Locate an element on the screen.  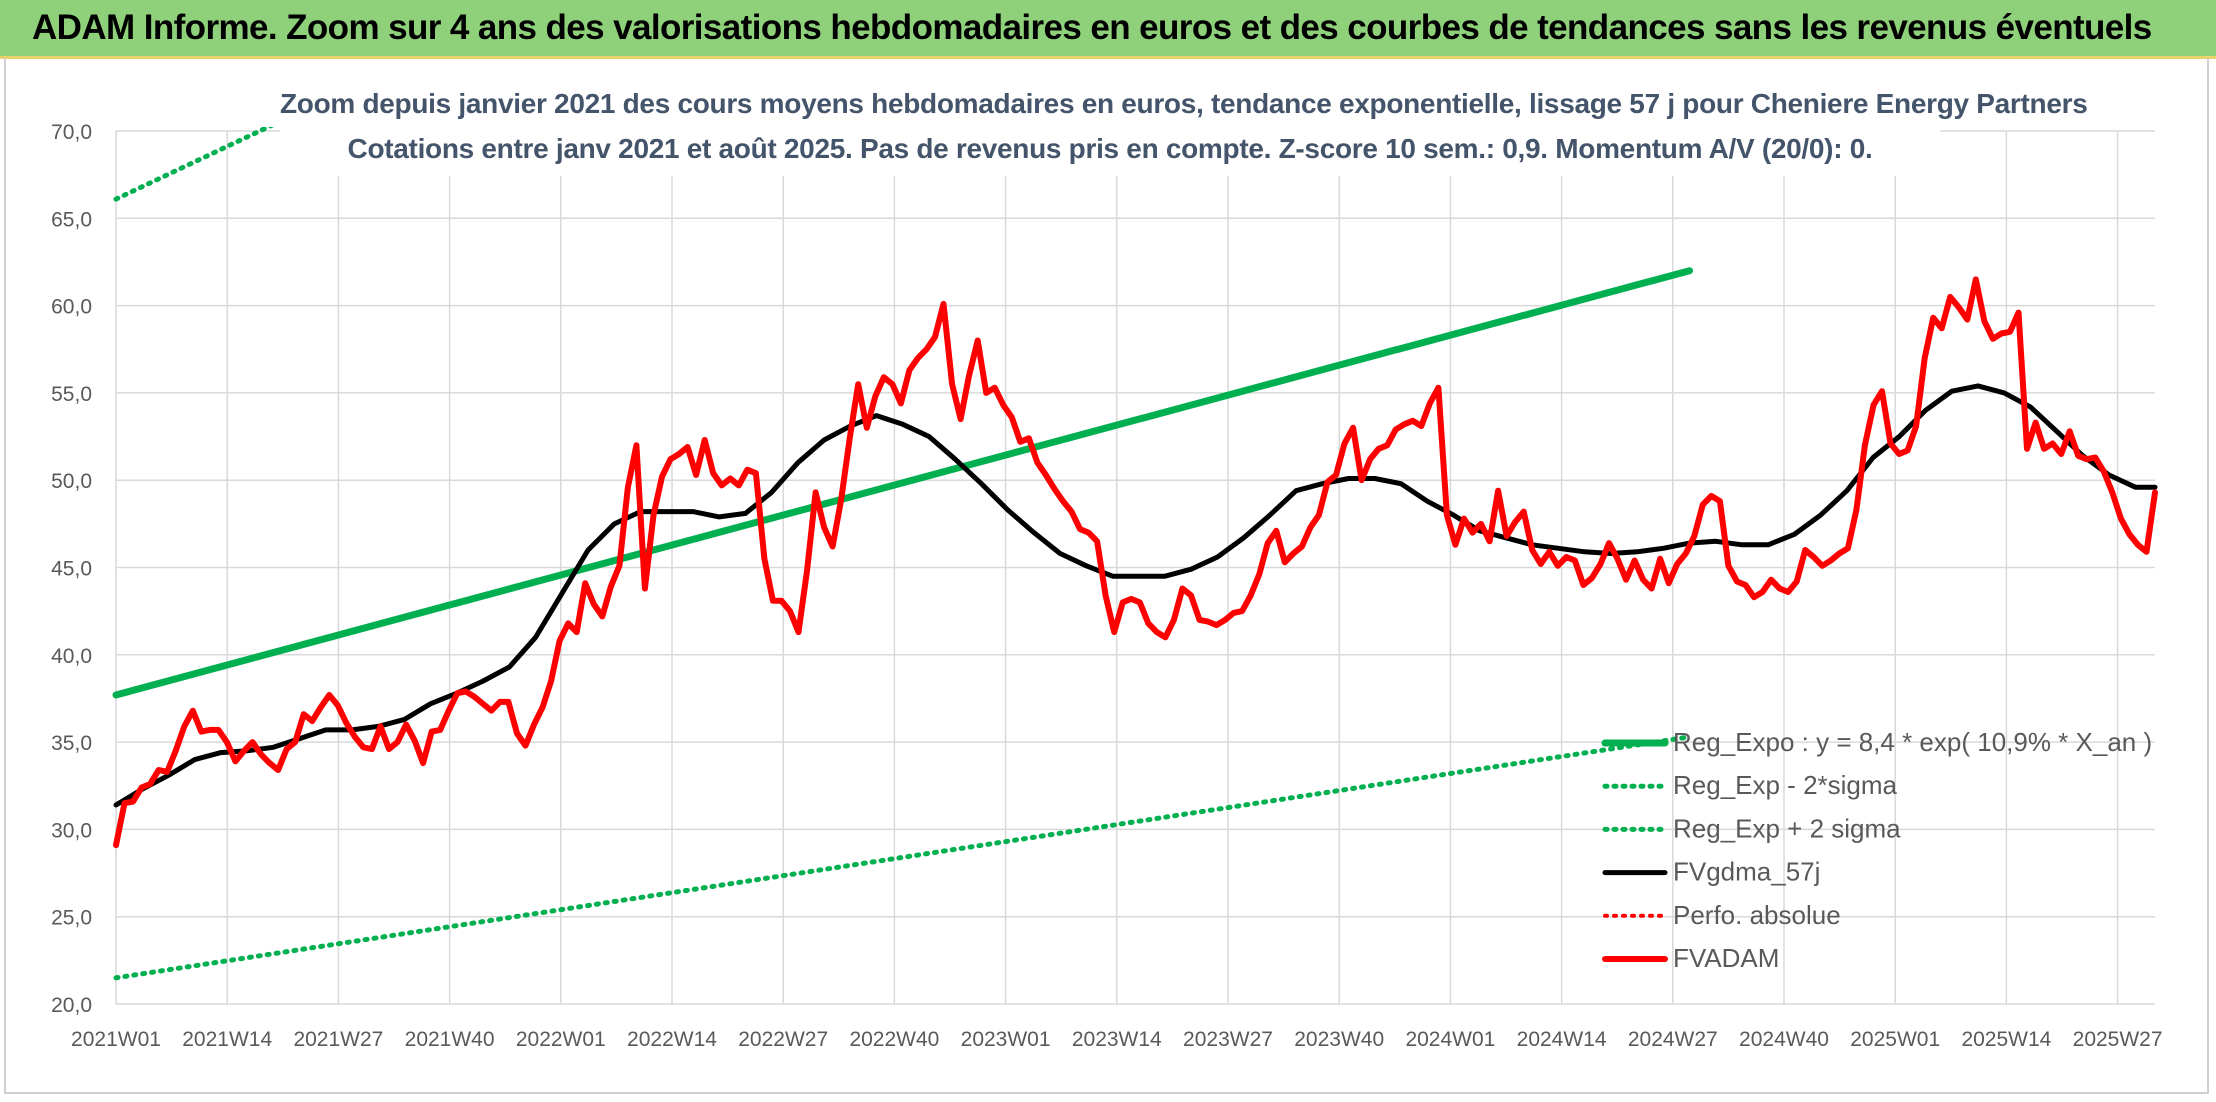
x-tick-label: 2022W27 is located at coordinates (783, 1039).